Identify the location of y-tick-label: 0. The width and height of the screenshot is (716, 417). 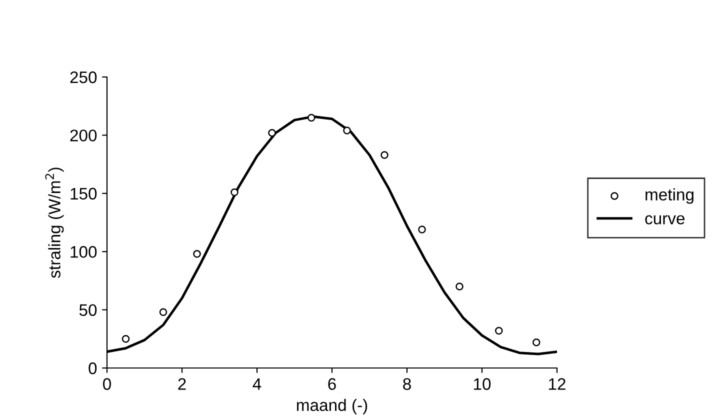
(92, 368).